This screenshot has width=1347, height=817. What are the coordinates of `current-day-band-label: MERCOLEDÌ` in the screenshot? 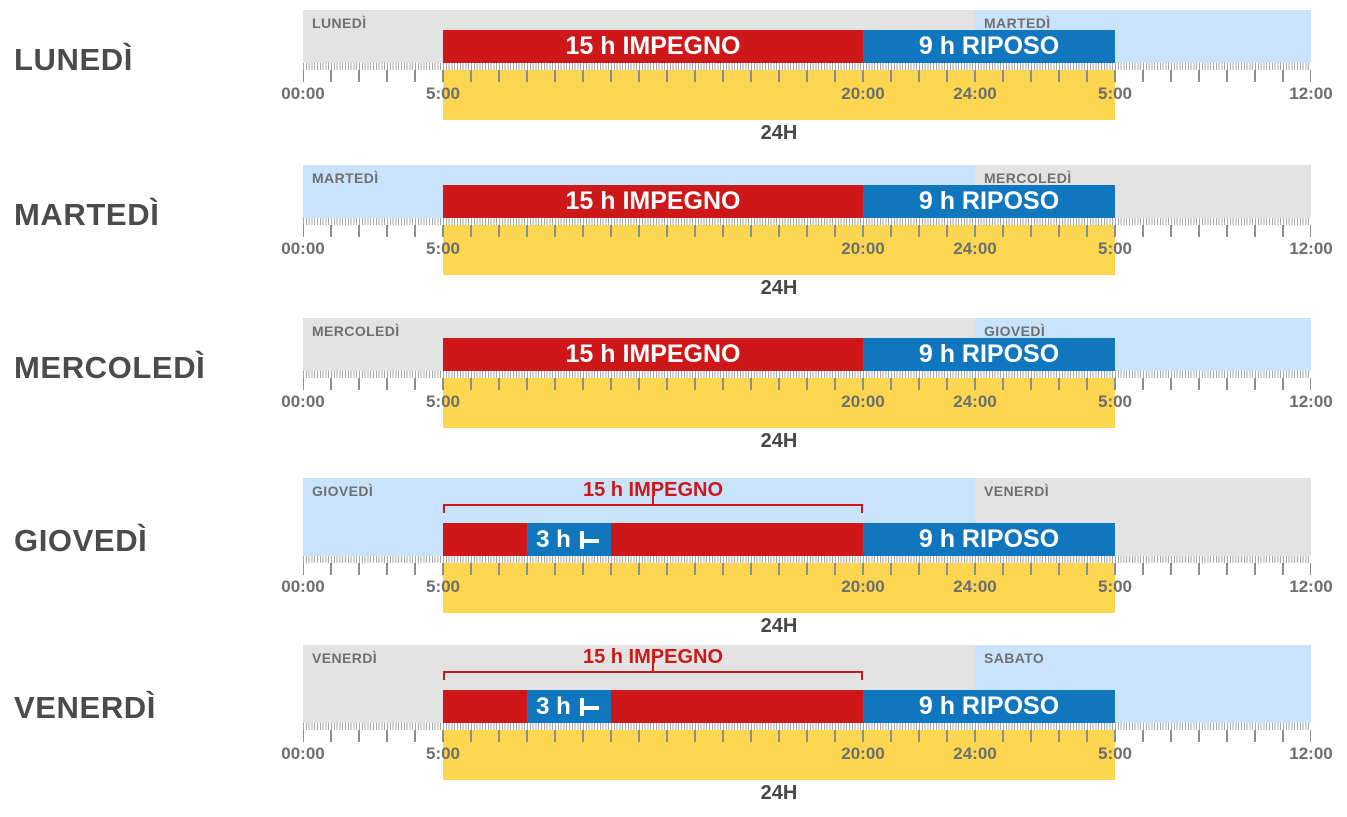 It's located at (356, 331).